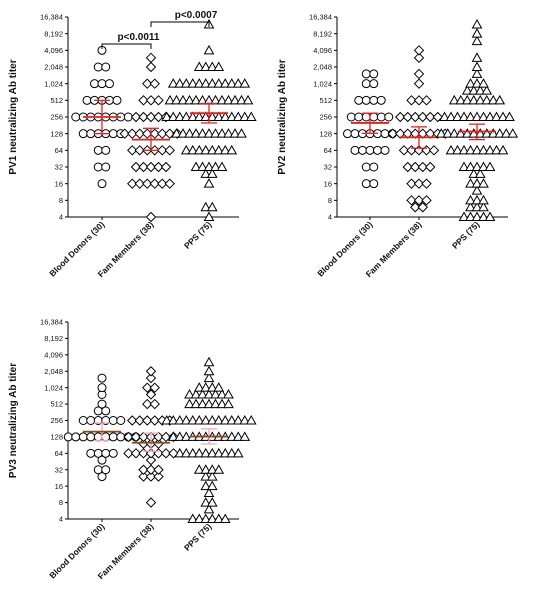 The height and width of the screenshot is (596, 550). I want to click on y-tick-label: 128, so click(325, 133).